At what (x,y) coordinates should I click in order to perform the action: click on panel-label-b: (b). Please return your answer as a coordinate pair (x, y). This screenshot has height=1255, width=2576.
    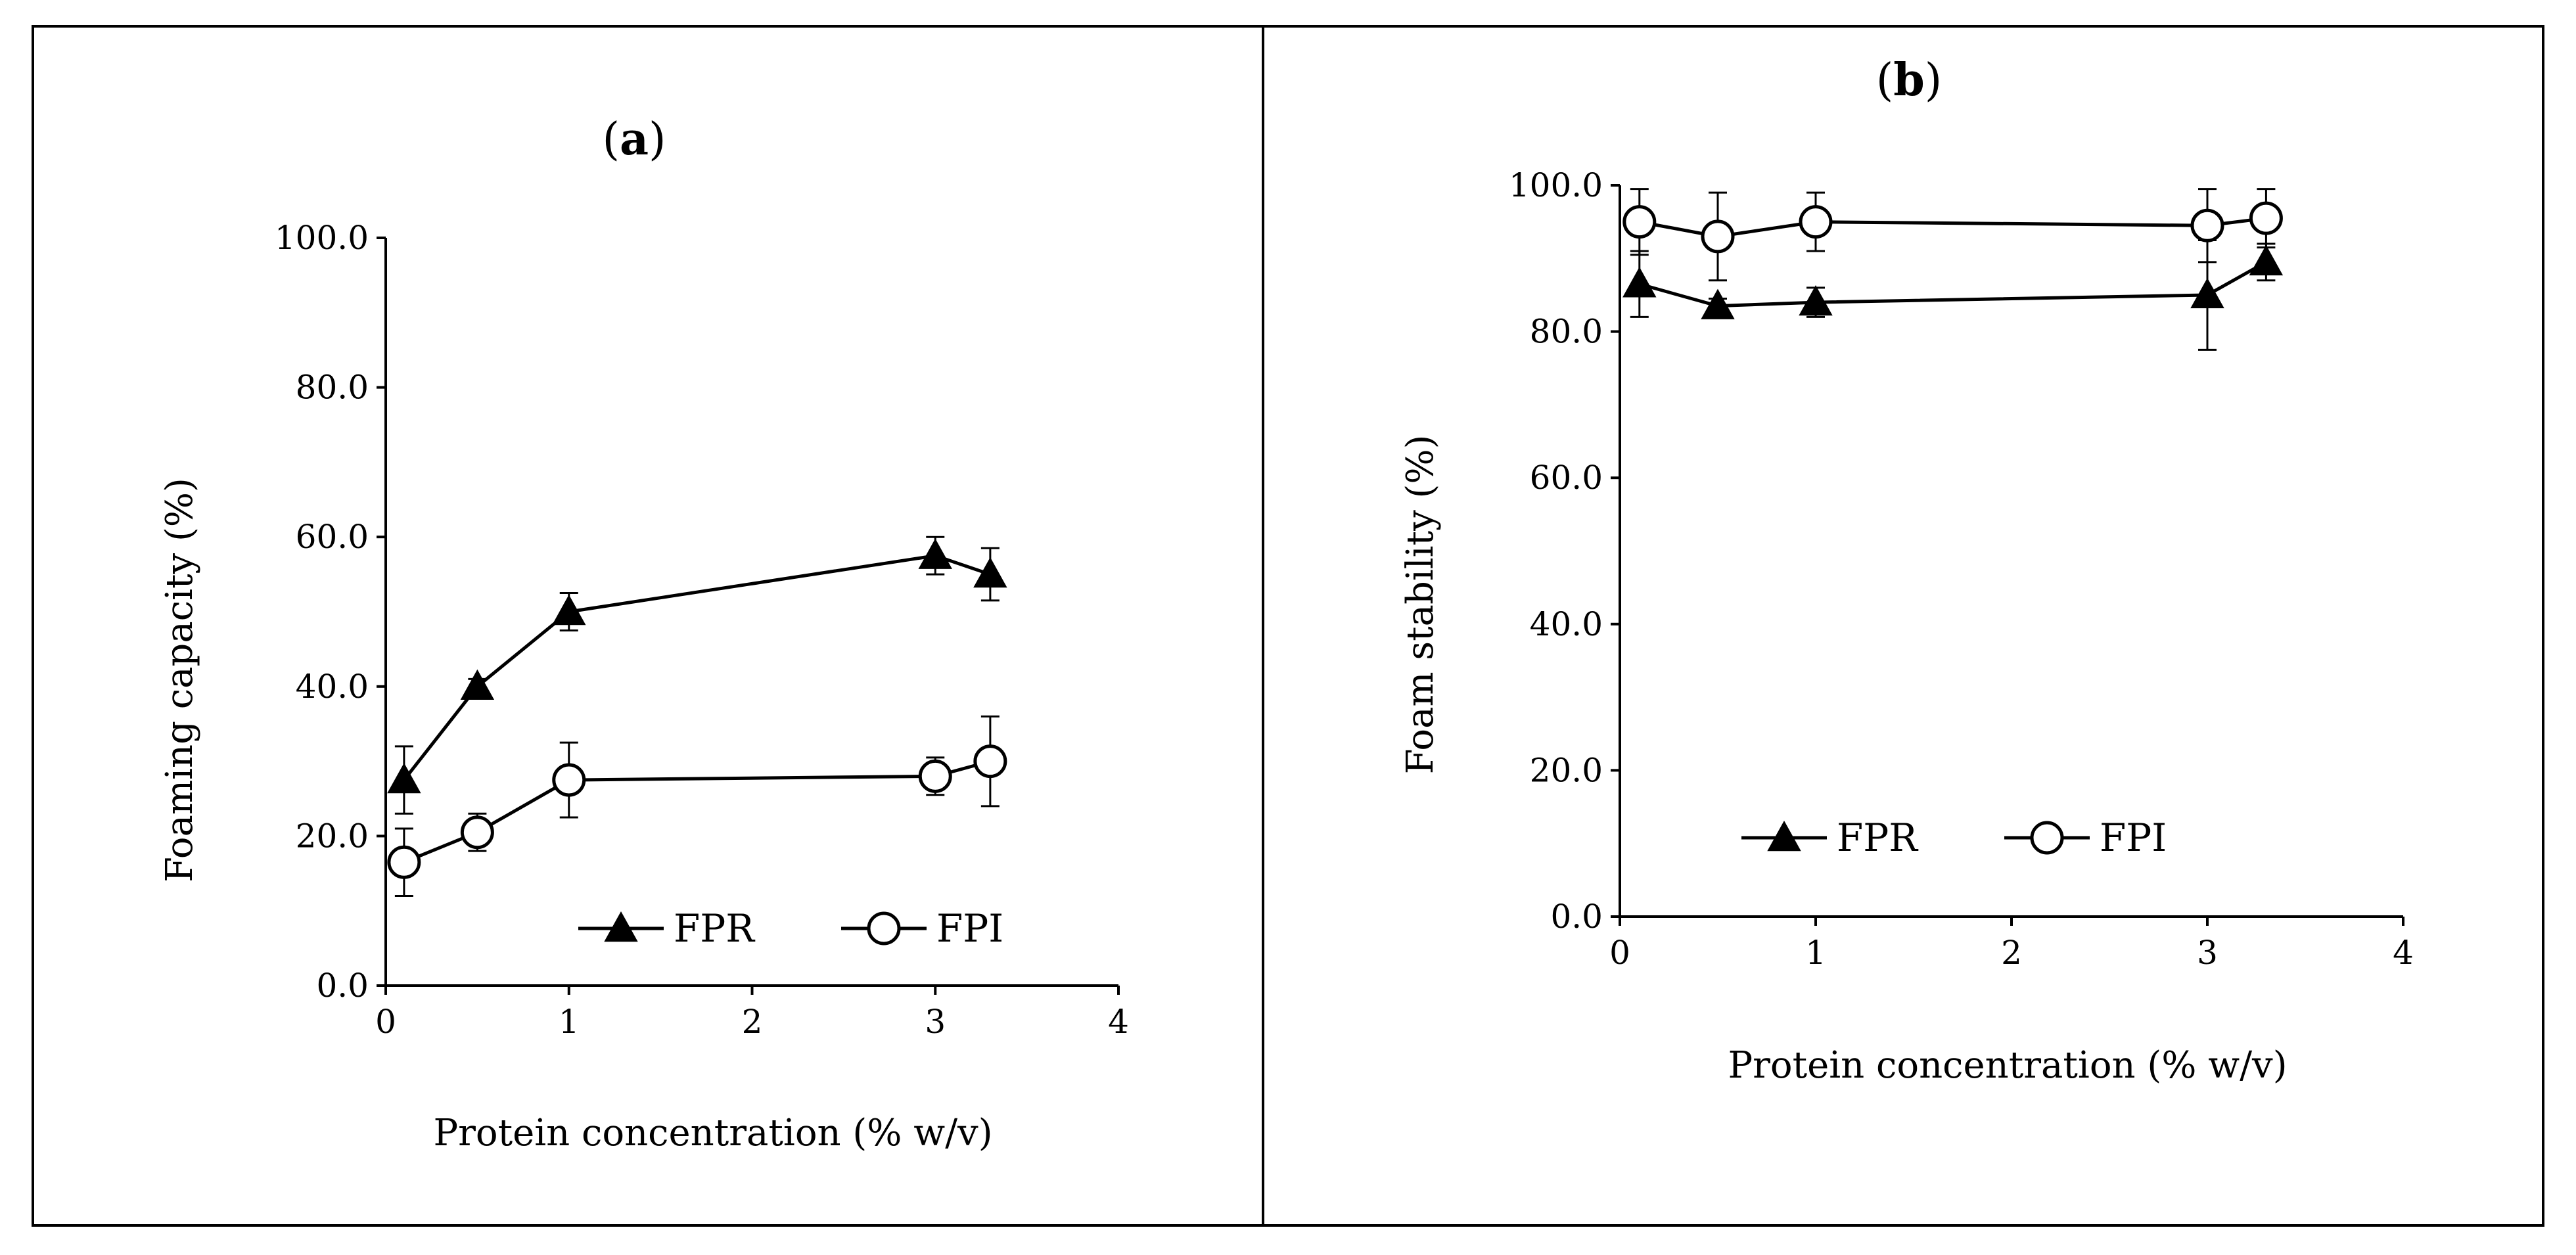
    Looking at the image, I should click on (1909, 80).